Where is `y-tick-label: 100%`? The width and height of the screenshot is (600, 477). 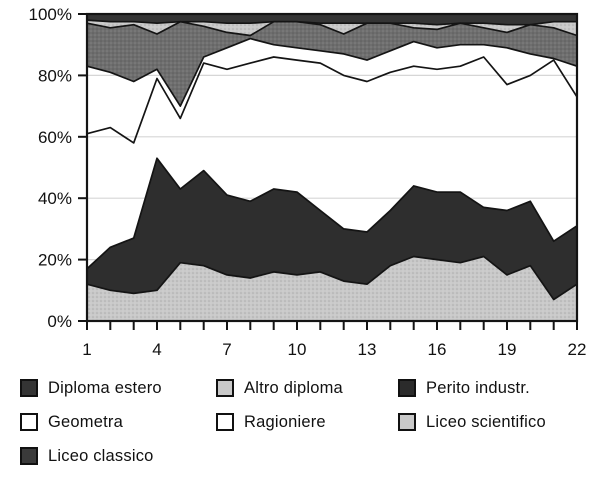 y-tick-label: 100% is located at coordinates (50, 14).